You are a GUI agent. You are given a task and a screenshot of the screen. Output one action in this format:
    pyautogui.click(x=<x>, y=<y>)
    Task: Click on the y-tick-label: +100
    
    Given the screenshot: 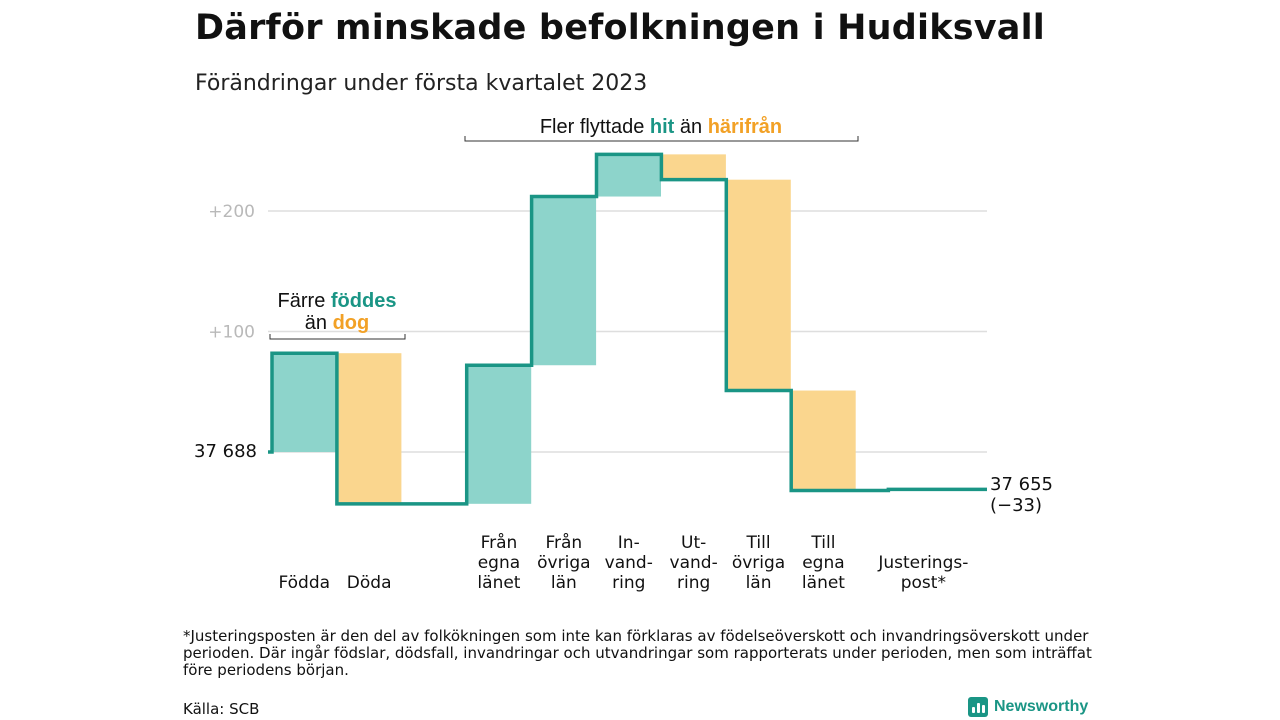 What is the action you would take?
    pyautogui.click(x=231, y=333)
    